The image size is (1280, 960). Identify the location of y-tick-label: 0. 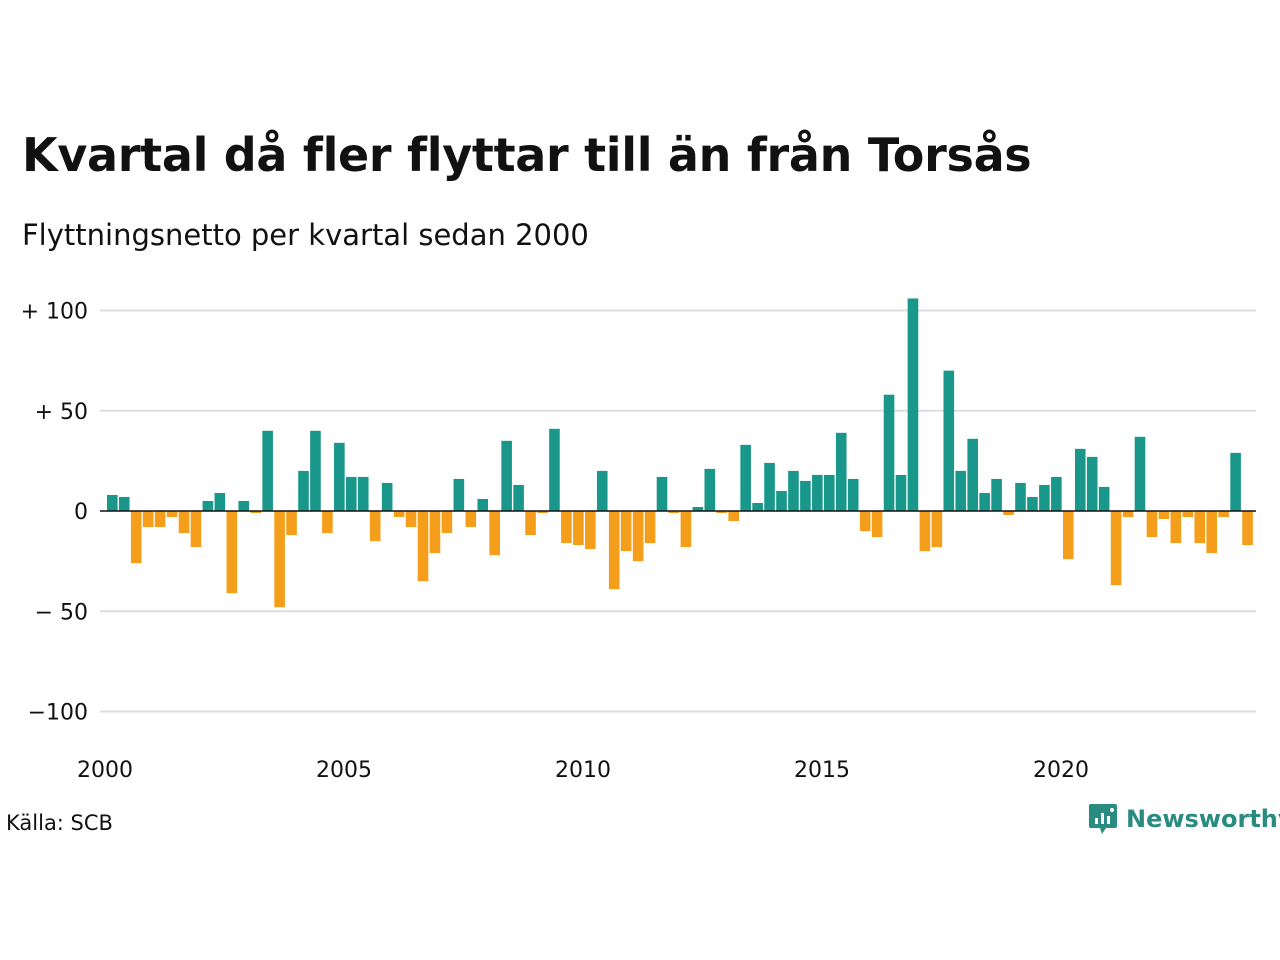
(81, 512).